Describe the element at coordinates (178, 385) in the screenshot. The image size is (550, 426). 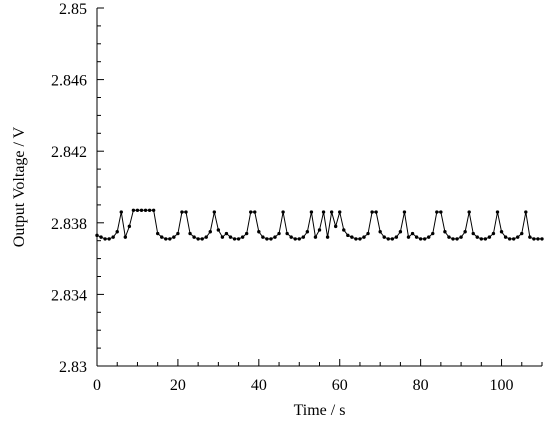
I see `x-tick-label: 20` at that location.